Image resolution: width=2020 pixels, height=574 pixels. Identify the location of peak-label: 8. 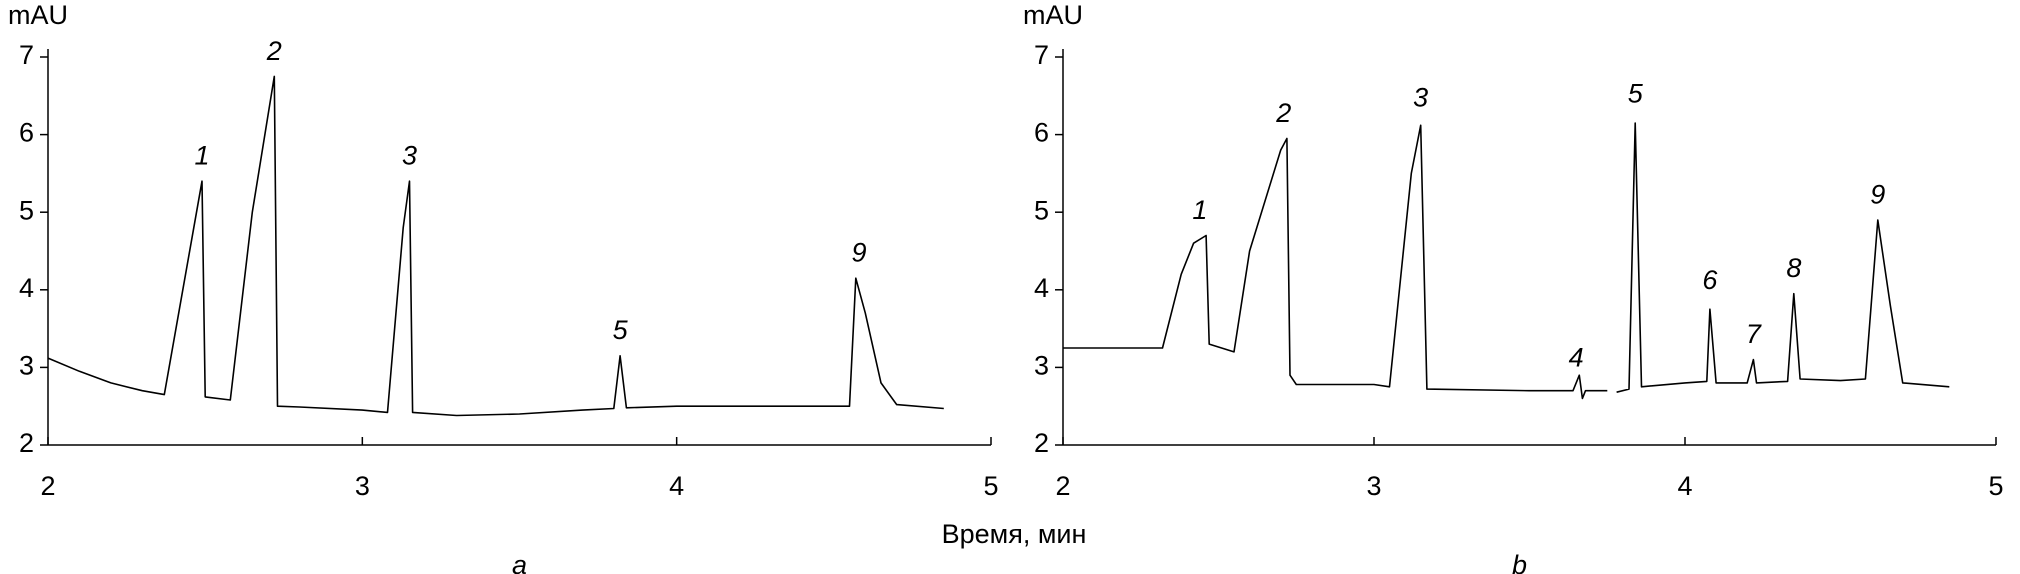
(1793, 268).